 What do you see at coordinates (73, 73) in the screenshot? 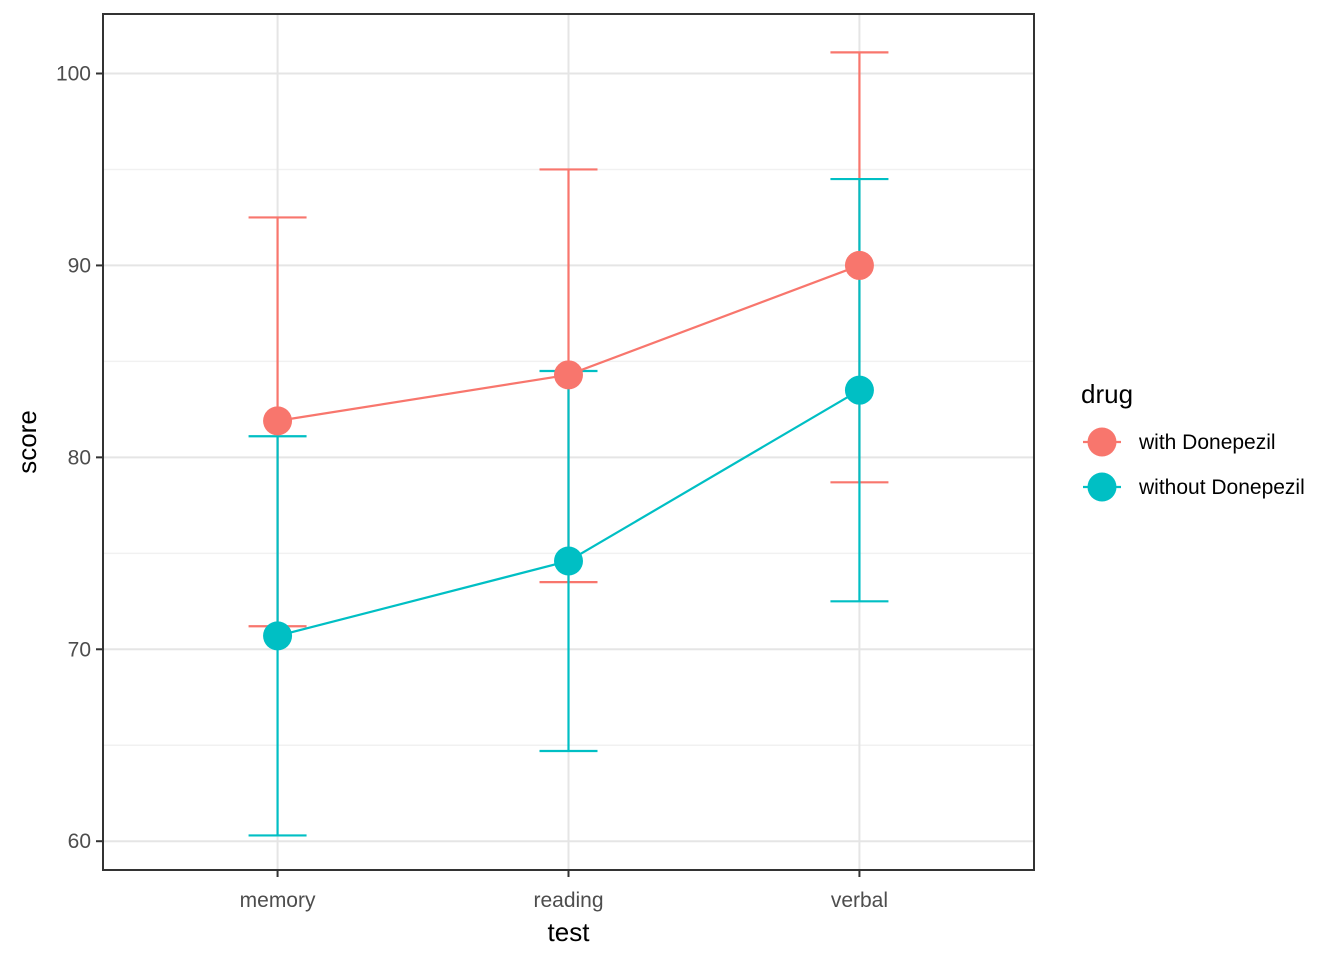
I see `y-tick-label: 100` at bounding box center [73, 73].